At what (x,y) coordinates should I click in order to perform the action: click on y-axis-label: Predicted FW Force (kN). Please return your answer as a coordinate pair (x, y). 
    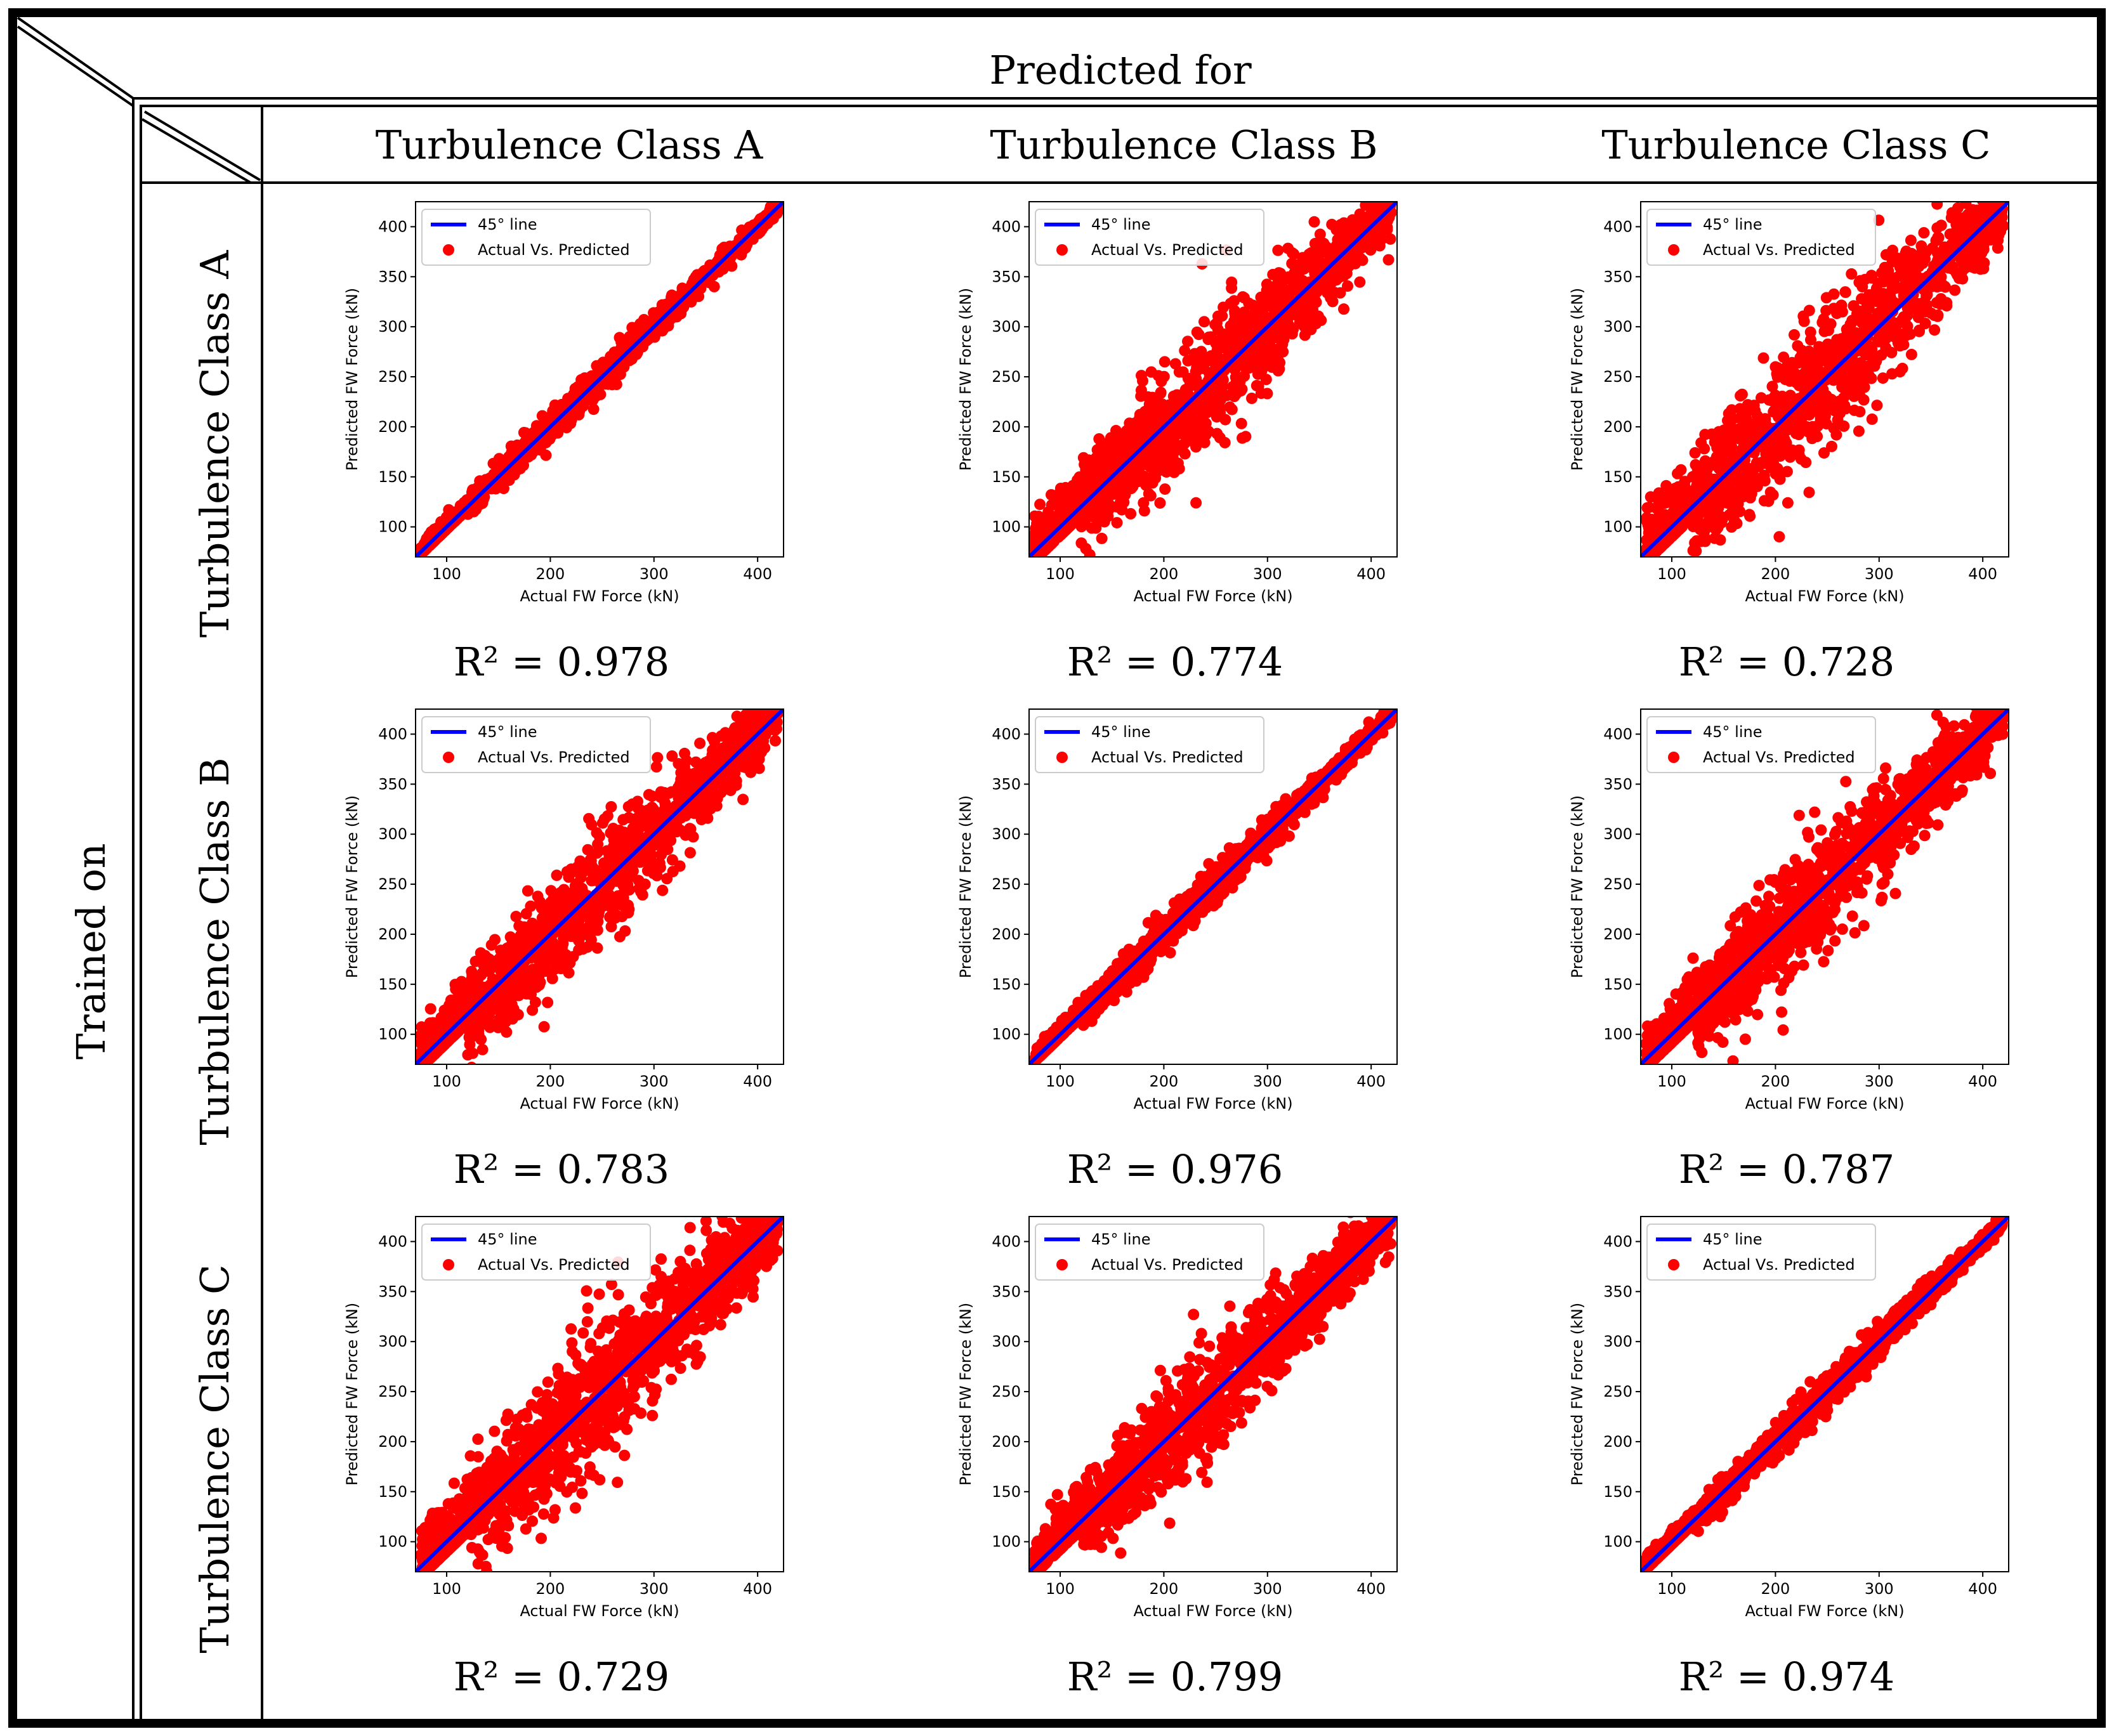
    Looking at the image, I should click on (1577, 379).